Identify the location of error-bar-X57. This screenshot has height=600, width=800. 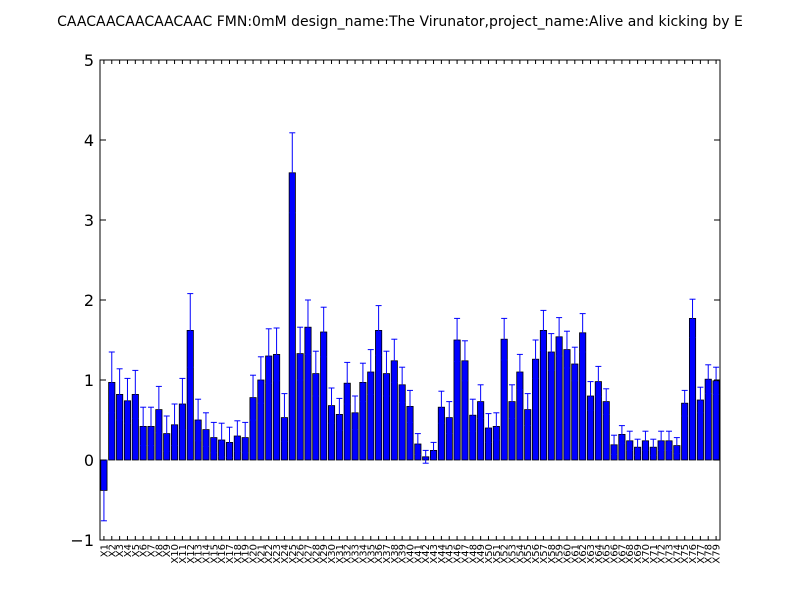
(543, 330).